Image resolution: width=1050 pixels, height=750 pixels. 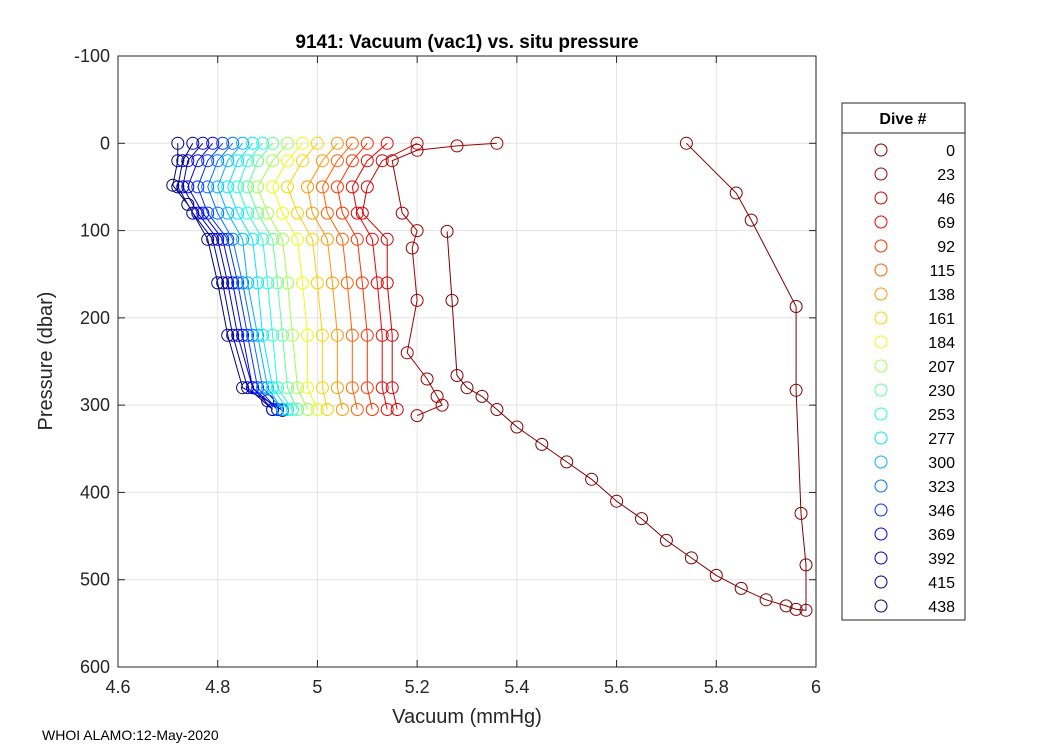 What do you see at coordinates (941, 535) in the screenshot?
I see `legend-label: 369` at bounding box center [941, 535].